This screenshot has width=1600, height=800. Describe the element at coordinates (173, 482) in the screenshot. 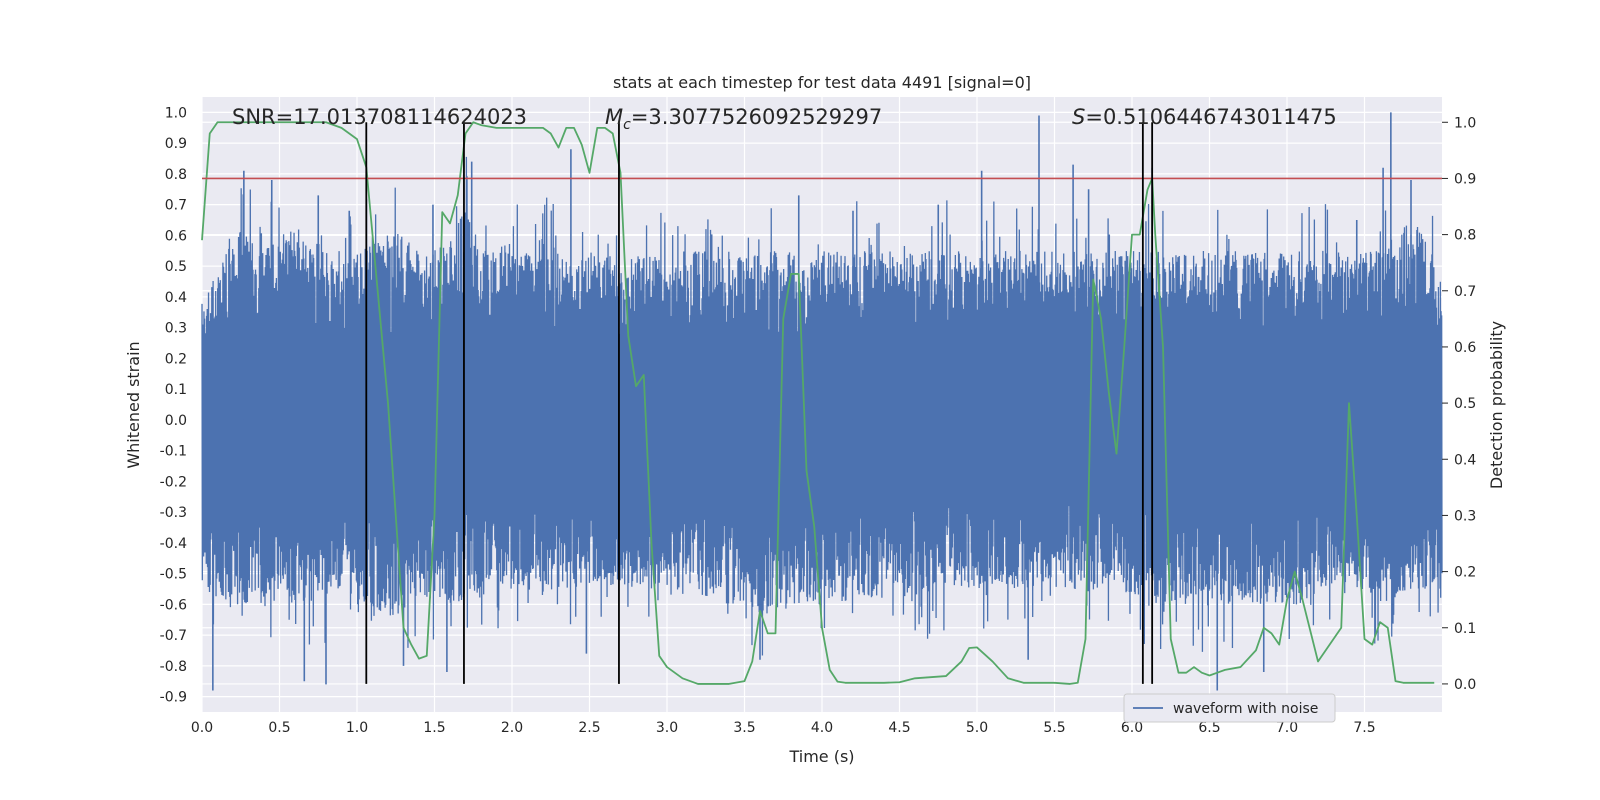

I see `y-tick-label: -0.2` at that location.